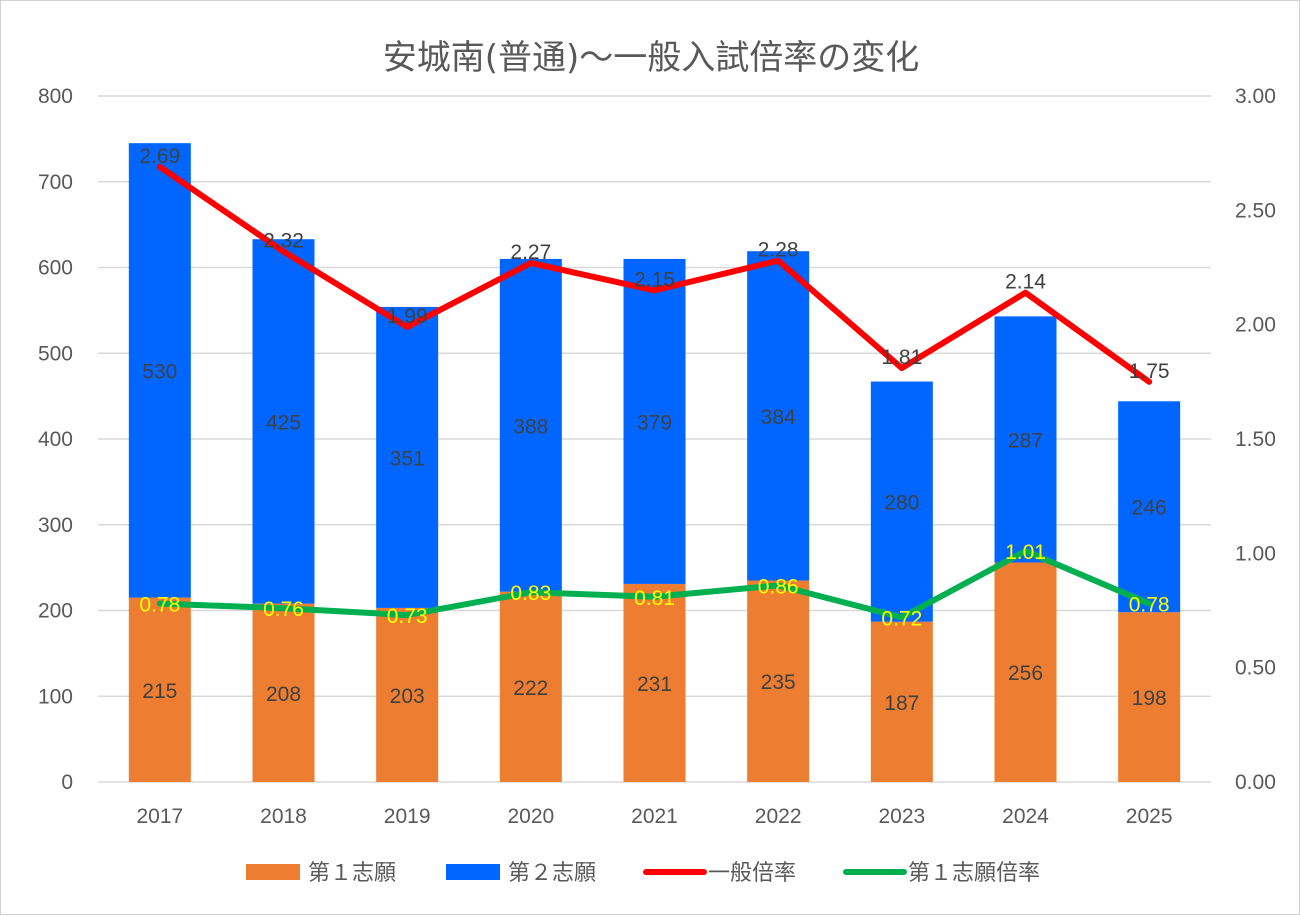  Describe the element at coordinates (67, 782) in the screenshot. I see `left-tick-label: 0` at that location.